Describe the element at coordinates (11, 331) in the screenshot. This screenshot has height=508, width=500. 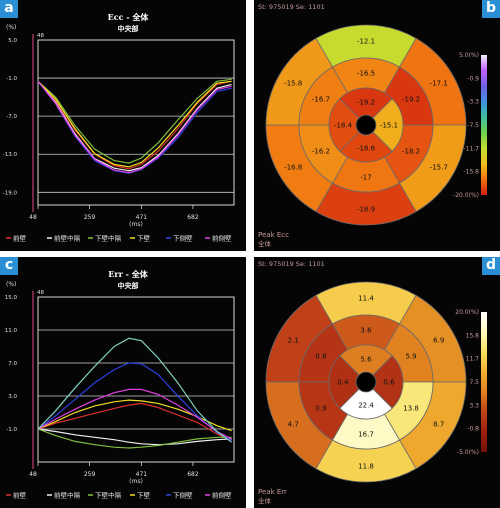
I see `y-tick-label: 11.0` at that location.